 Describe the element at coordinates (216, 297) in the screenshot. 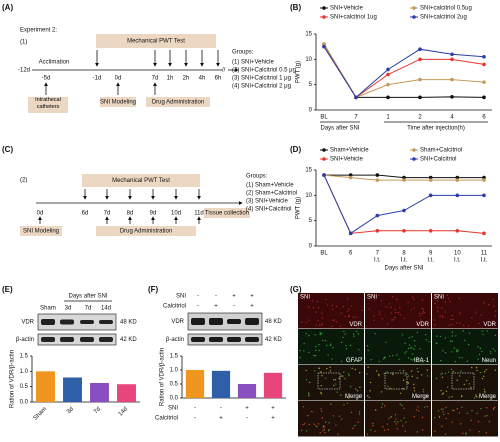

I see `sign: -` at that location.